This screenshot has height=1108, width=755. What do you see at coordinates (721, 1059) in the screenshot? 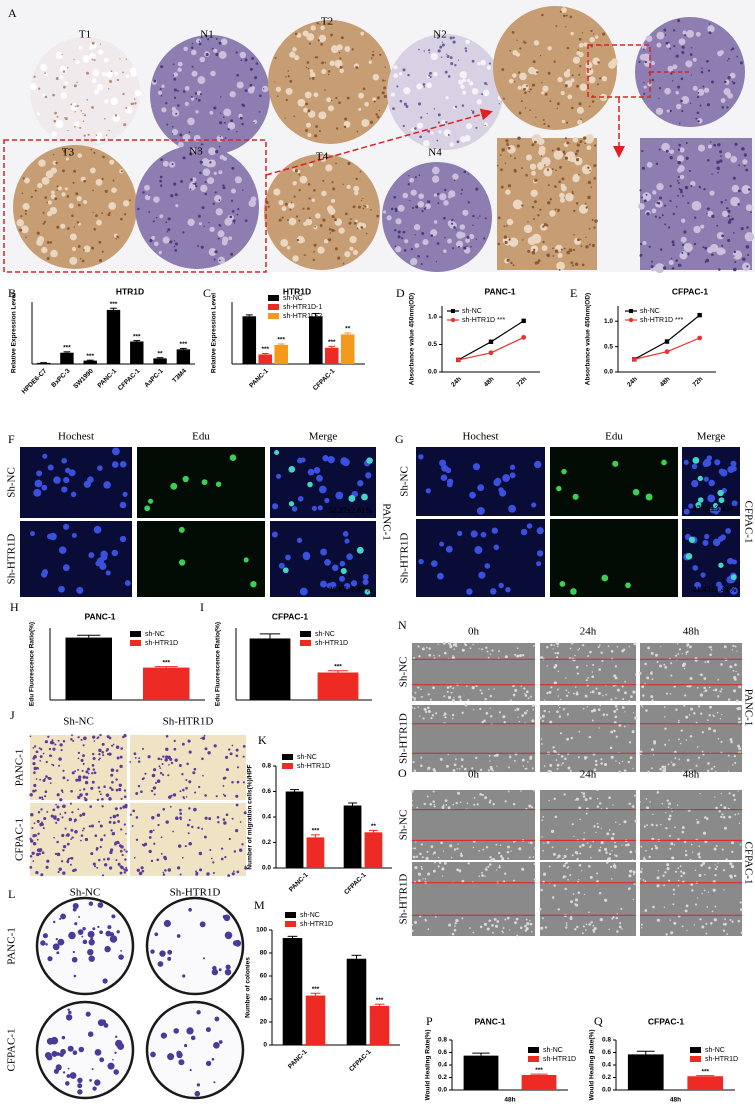
I see `legend-label: sh-HTR1D` at bounding box center [721, 1059].